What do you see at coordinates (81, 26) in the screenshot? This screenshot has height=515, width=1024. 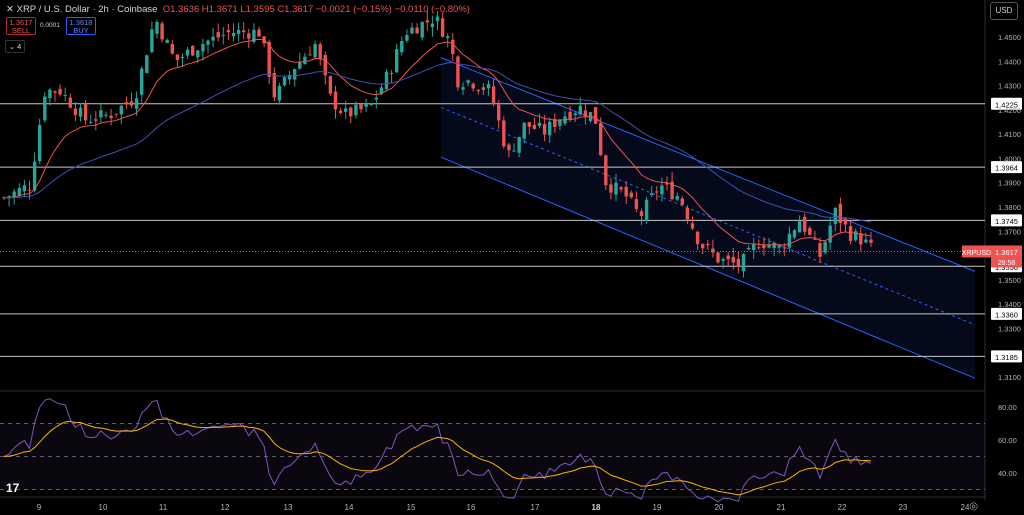 I see `buy-button: 1.3618 BUY` at bounding box center [81, 26].